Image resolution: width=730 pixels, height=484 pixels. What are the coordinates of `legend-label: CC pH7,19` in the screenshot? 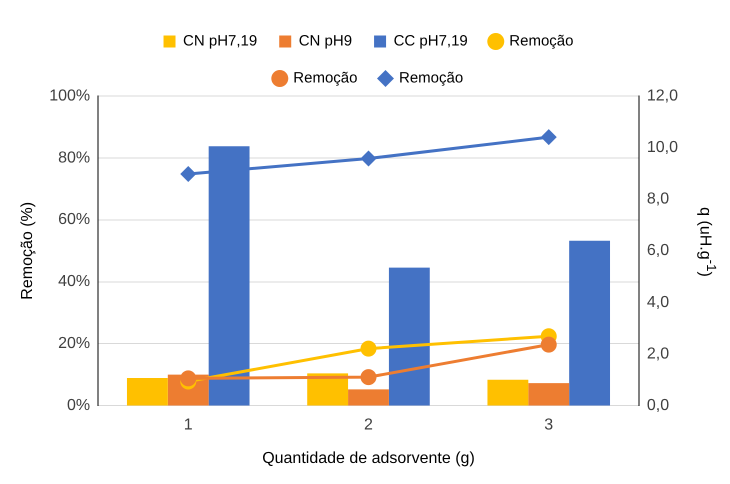 It's located at (431, 41).